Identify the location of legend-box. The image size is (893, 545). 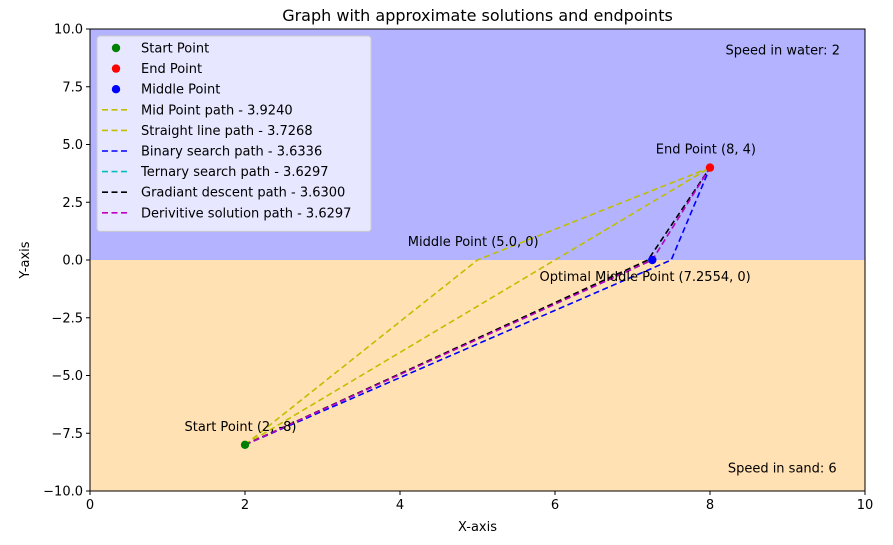
(234, 133).